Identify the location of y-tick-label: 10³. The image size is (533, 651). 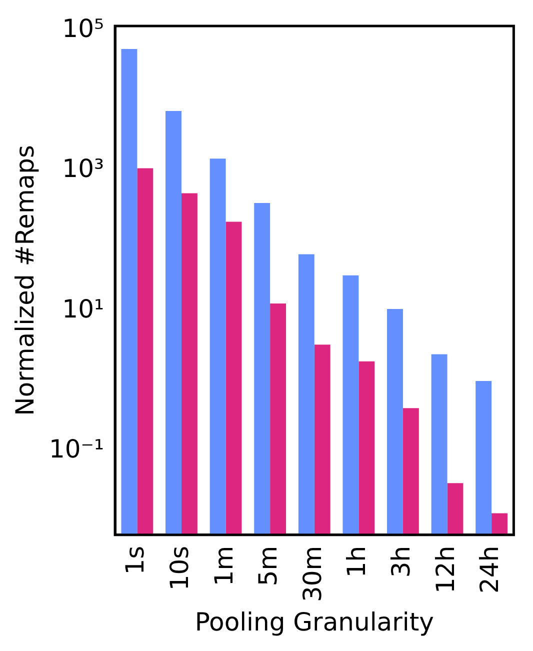
(83, 169).